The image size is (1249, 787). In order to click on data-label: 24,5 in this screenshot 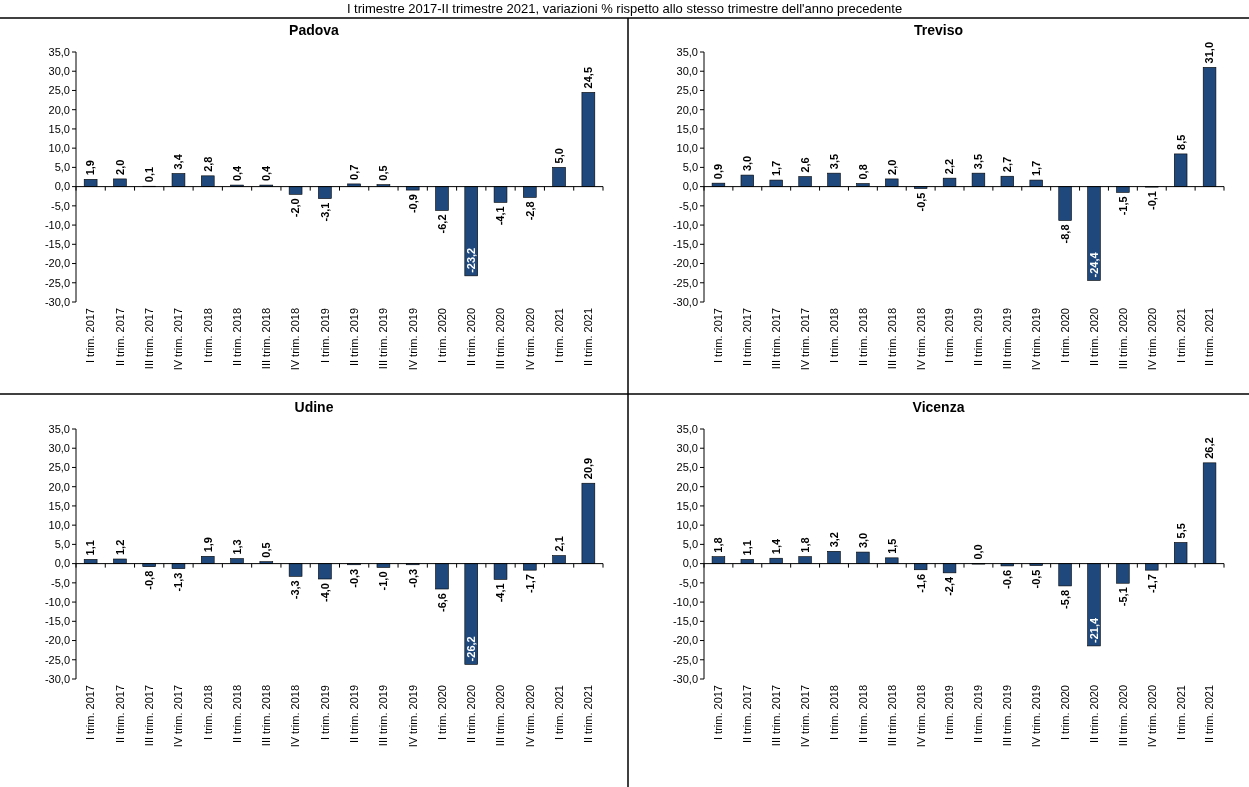, I will do `click(588, 77)`.